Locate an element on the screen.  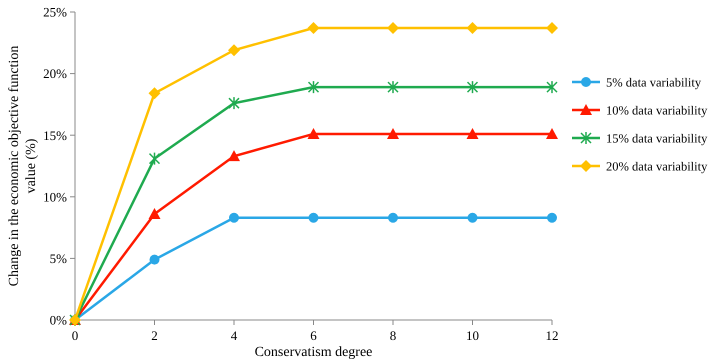
y-tick-label: 20% is located at coordinates (55, 74).